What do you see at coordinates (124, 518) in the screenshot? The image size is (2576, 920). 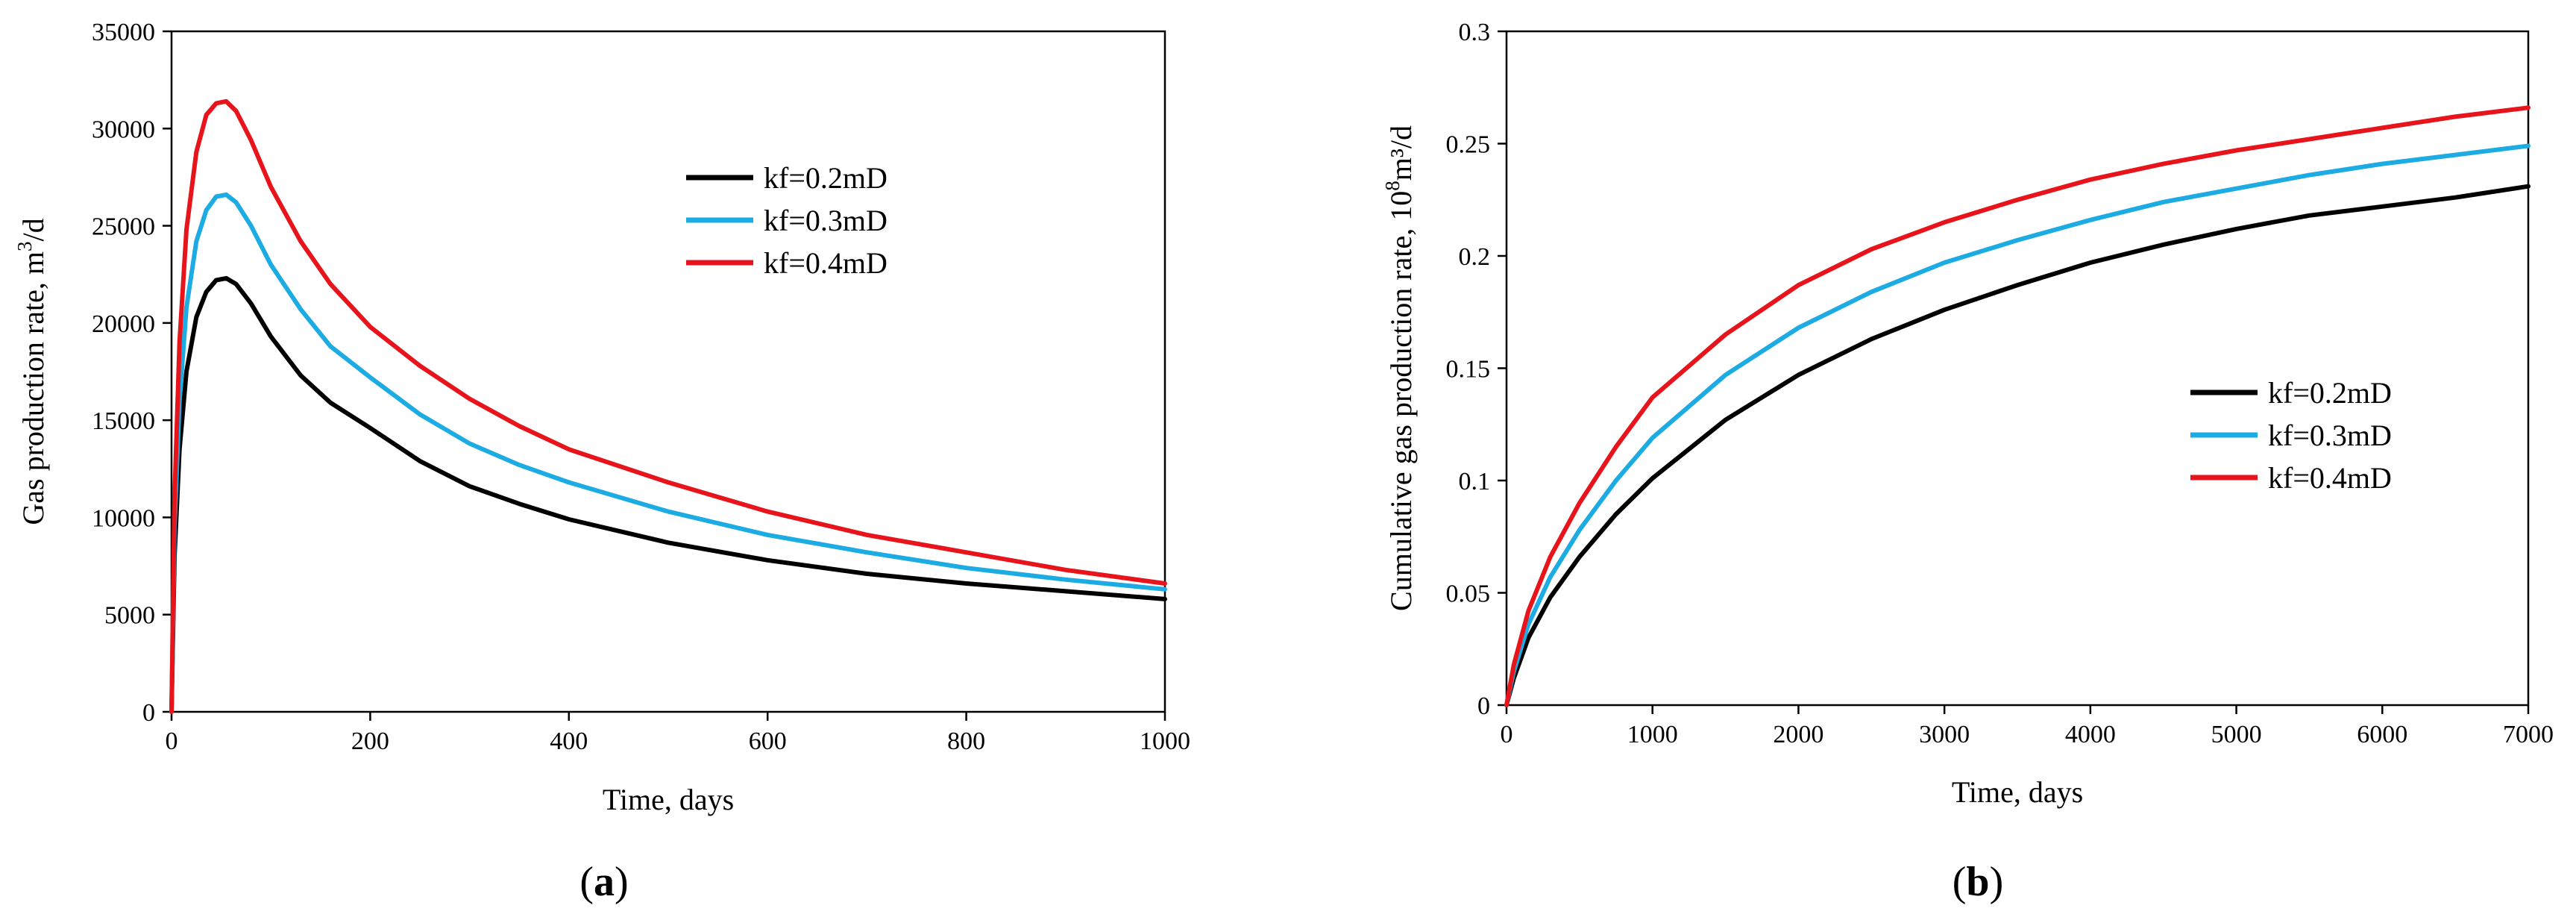 I see `y-tick-label: 10000` at bounding box center [124, 518].